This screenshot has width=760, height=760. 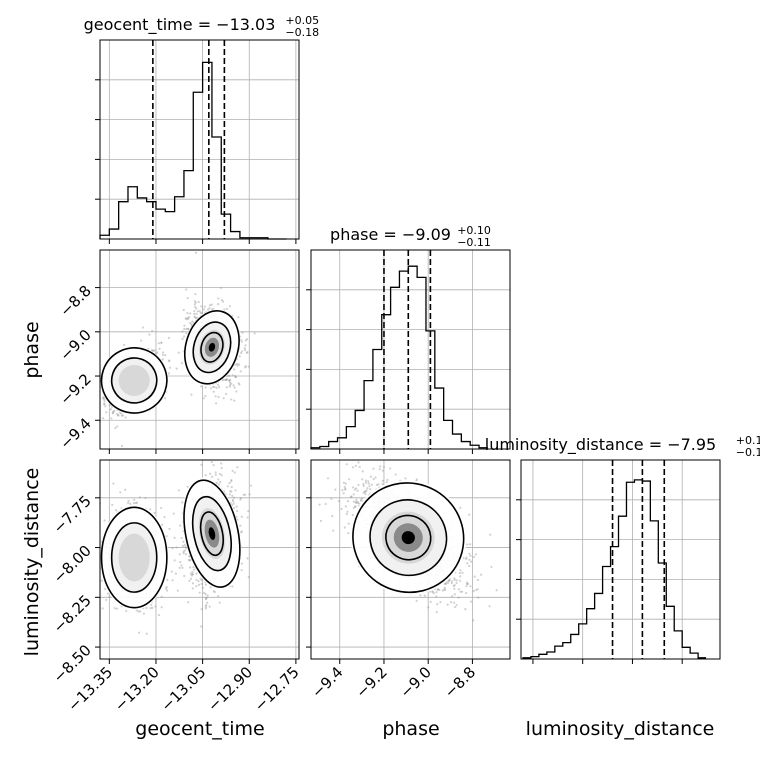 What do you see at coordinates (302, 20) in the screenshot?
I see `title-error-plus: +0.05` at bounding box center [302, 20].